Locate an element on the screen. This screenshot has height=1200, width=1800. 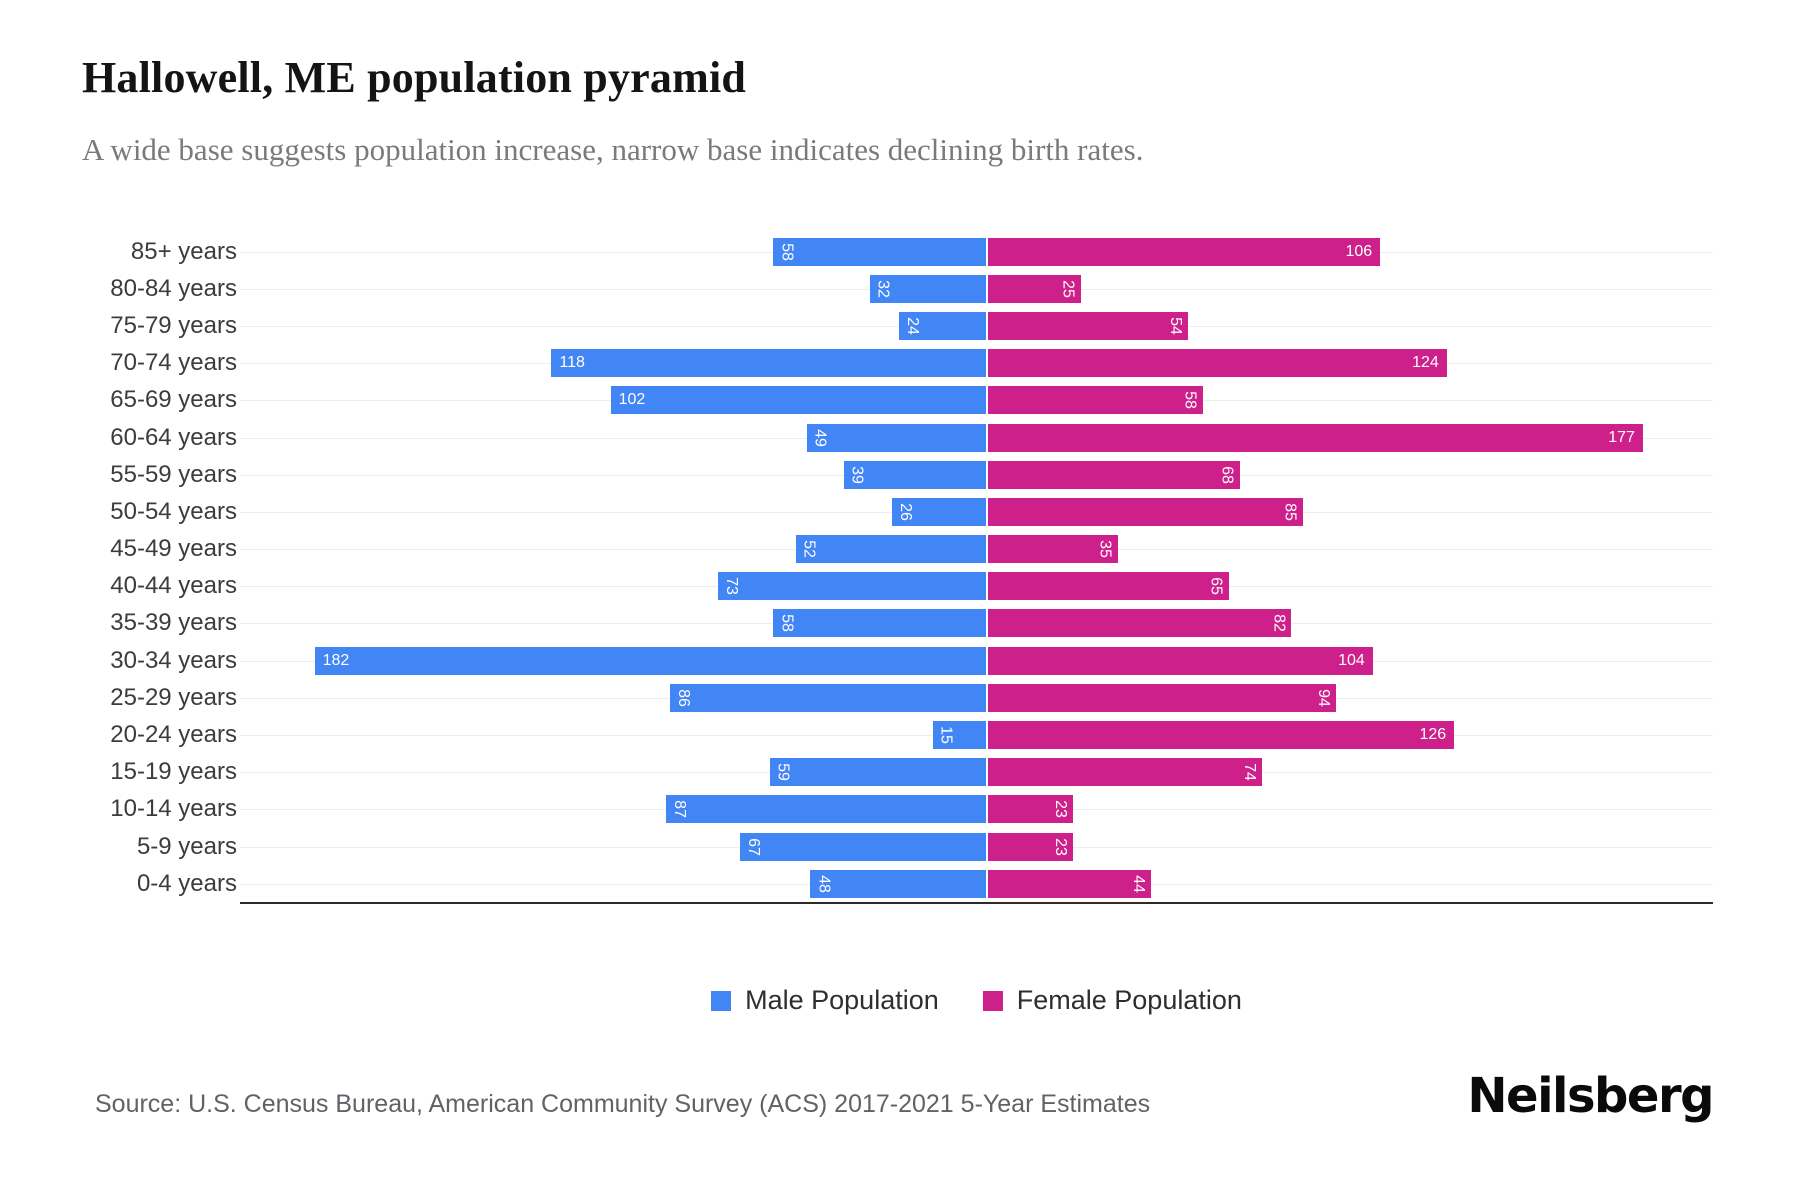
female-value-label: 104 is located at coordinates (1351, 660).